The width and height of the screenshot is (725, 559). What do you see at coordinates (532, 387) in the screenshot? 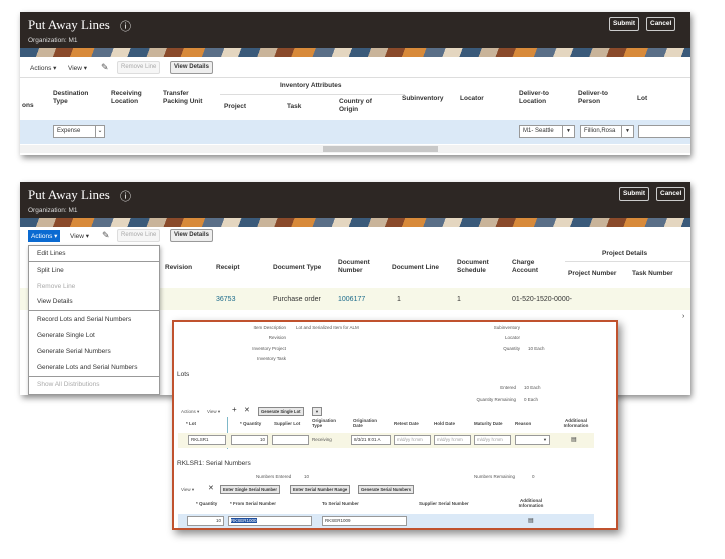
I see `entered-value: 10 Each` at bounding box center [532, 387].